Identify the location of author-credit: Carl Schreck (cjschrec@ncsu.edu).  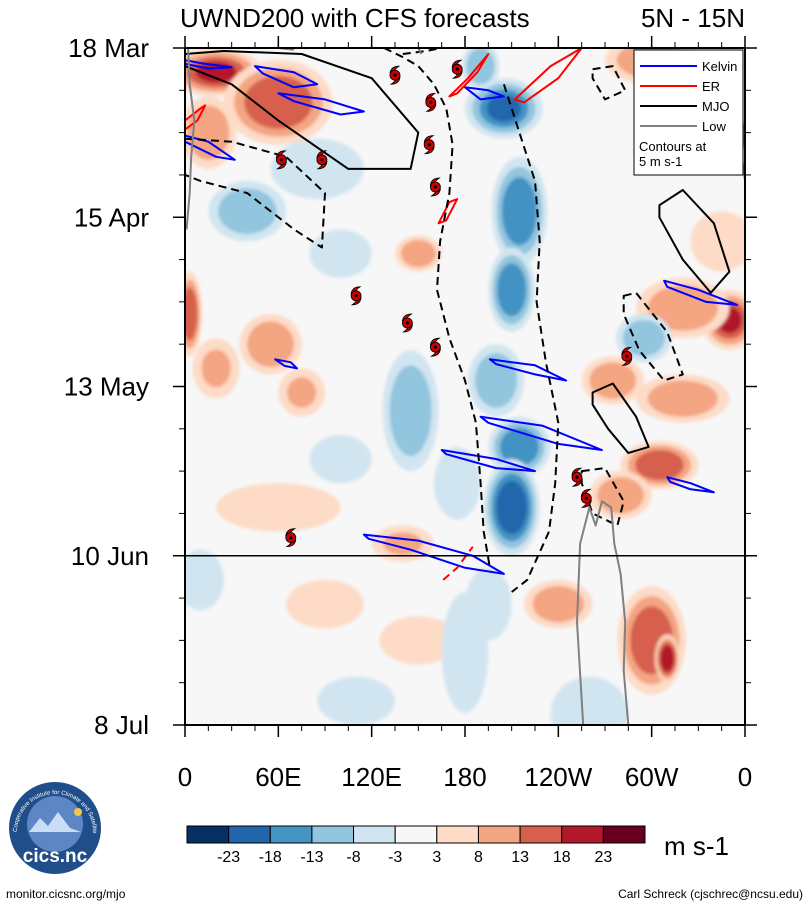
(710, 894).